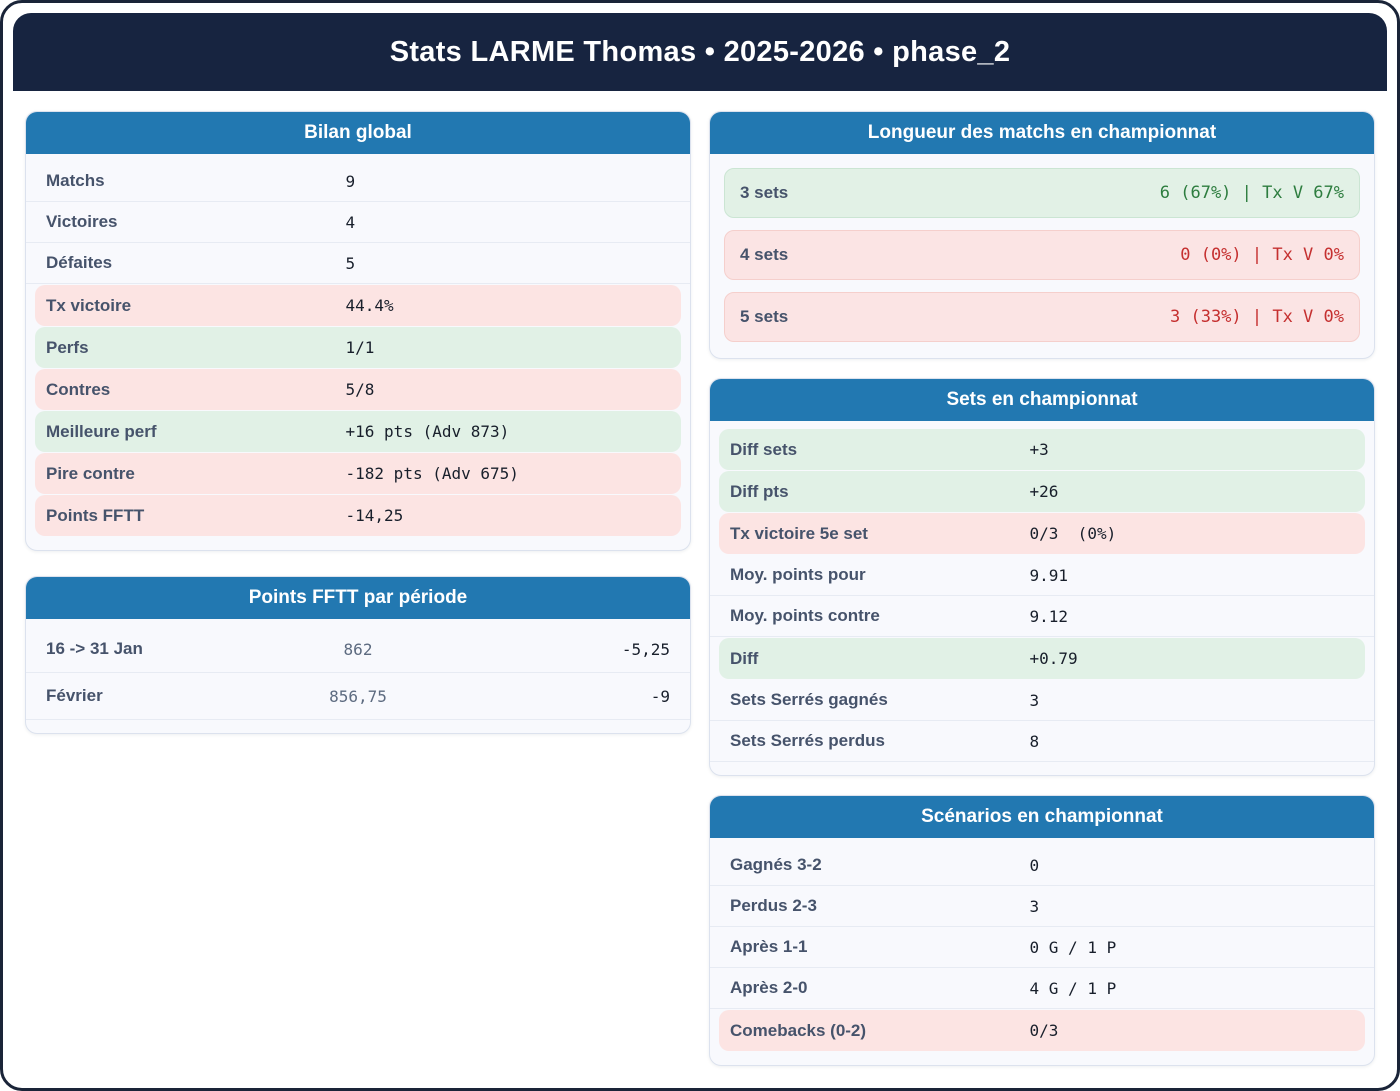 This screenshot has height=1091, width=1400. I want to click on stat-value: 0/3, so click(1044, 1030).